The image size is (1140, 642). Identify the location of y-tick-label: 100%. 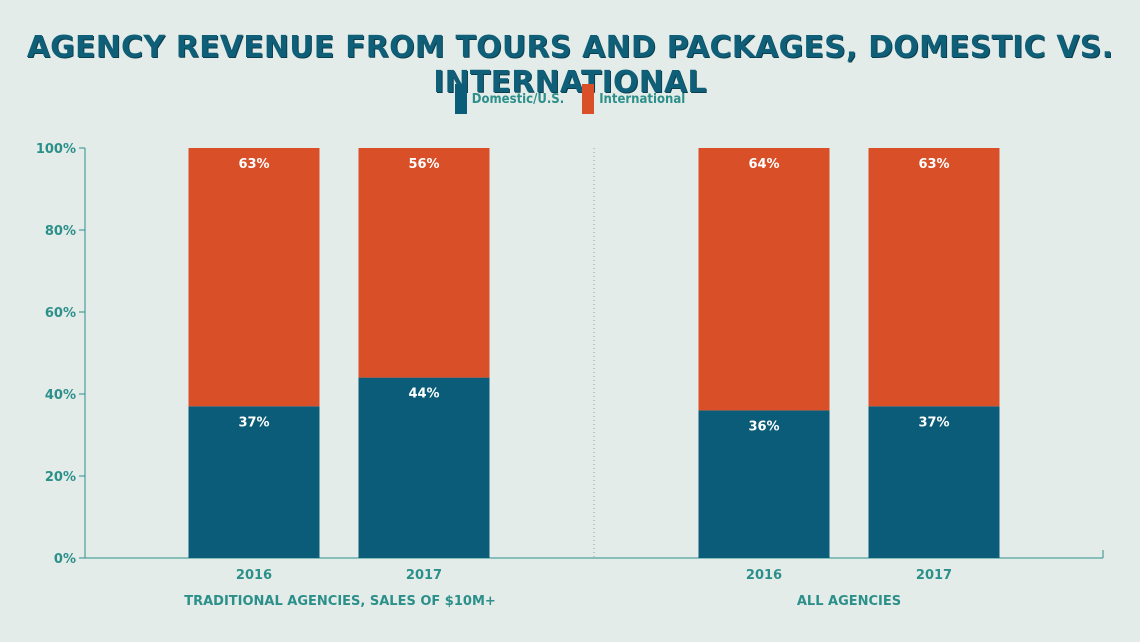
(56, 149).